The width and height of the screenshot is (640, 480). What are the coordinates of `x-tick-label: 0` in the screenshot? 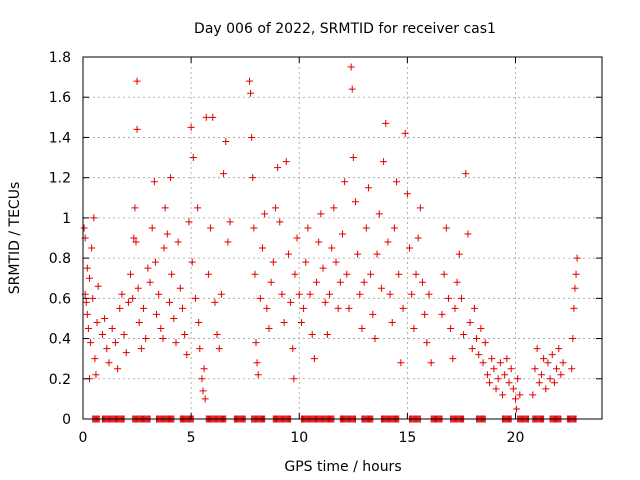 It's located at (83, 438).